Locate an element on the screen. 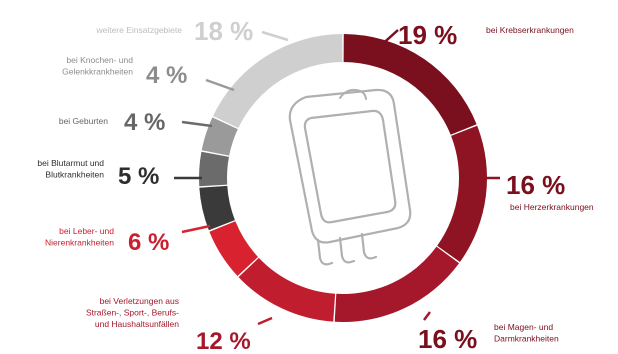 The height and width of the screenshot is (354, 618). slice-category-label: bei Herzerkrankungen is located at coordinates (552, 207).